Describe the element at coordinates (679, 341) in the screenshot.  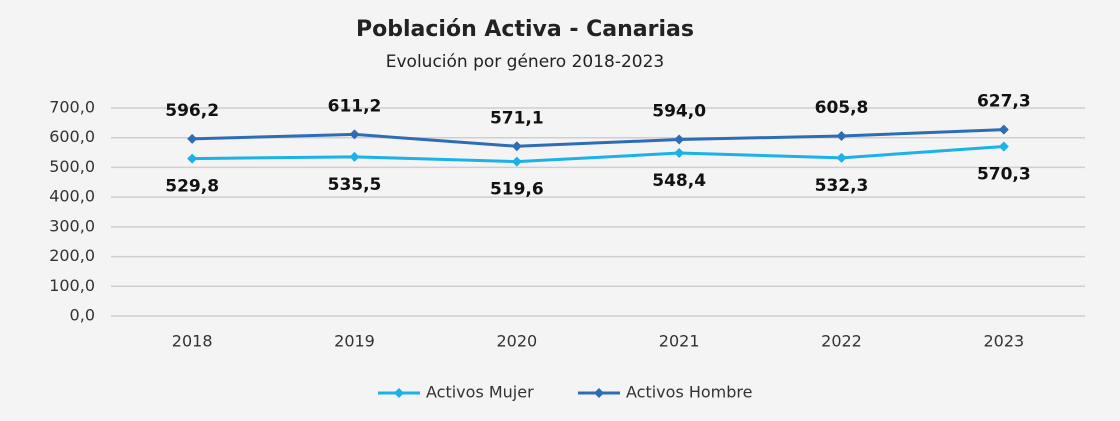
I see `x-tick-label: 2021` at that location.